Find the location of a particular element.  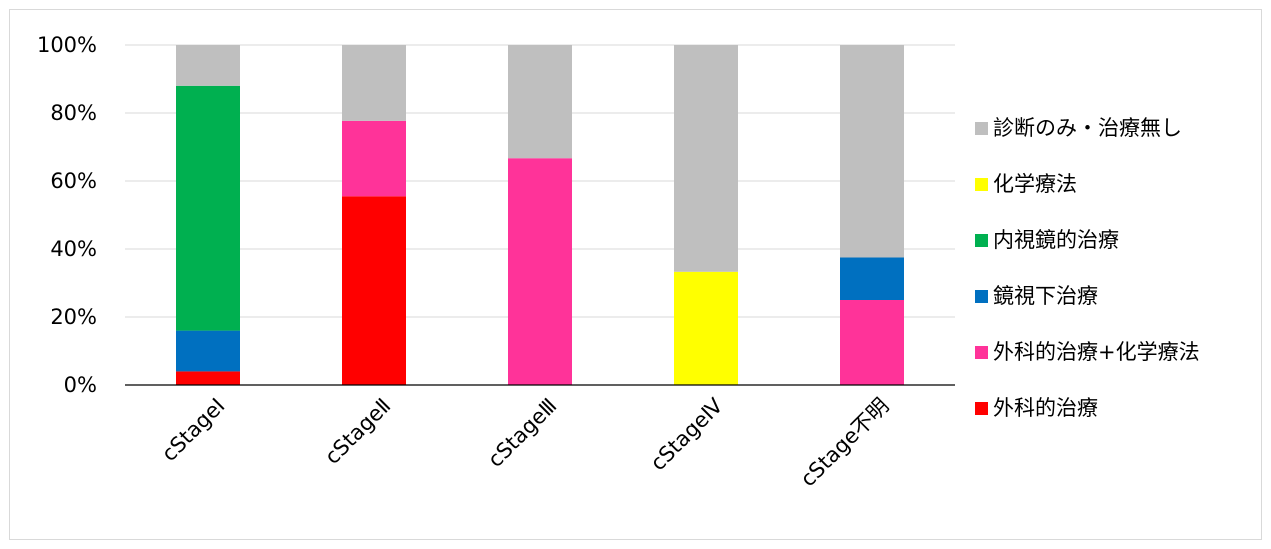

y-tick-label: 40% is located at coordinates (73, 249).